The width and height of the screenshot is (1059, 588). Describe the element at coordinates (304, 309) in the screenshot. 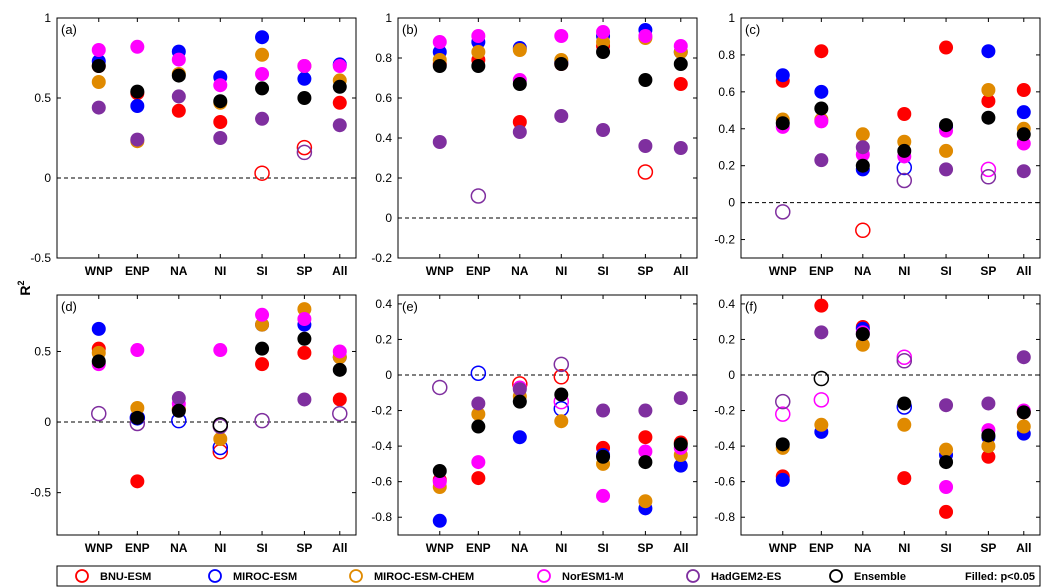

I see `point-miroc-esm-chem-sp` at that location.